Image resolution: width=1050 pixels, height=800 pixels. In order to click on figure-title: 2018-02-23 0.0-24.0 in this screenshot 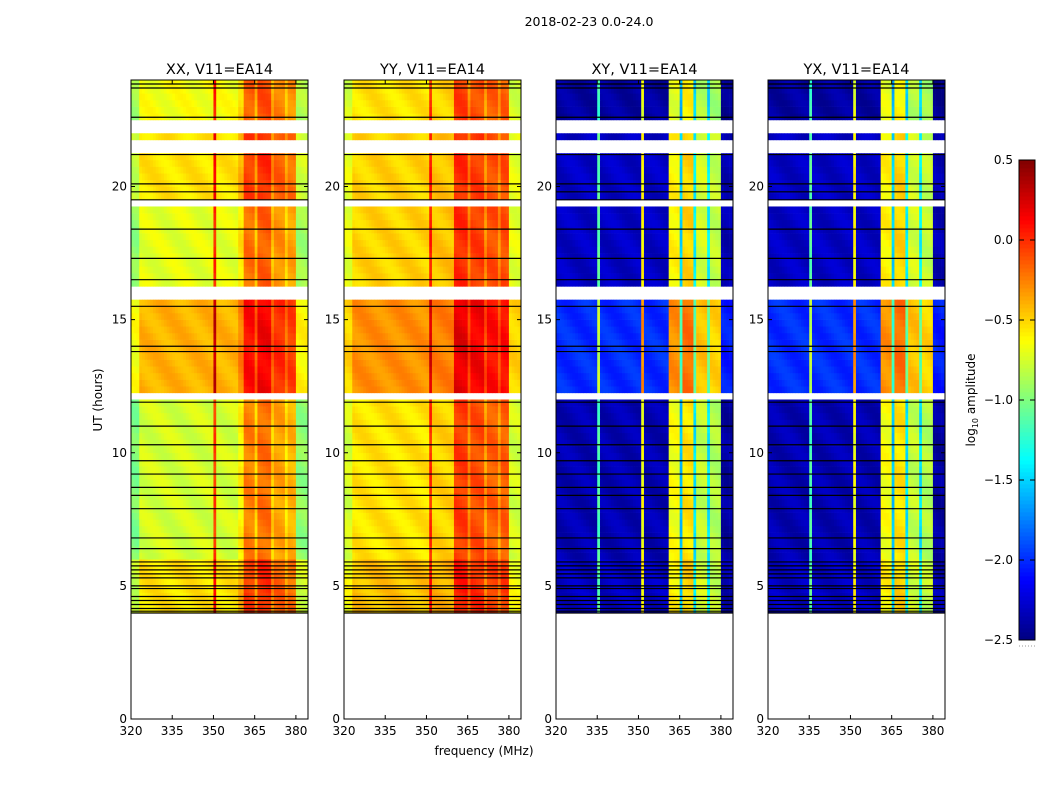, I will do `click(589, 21)`.